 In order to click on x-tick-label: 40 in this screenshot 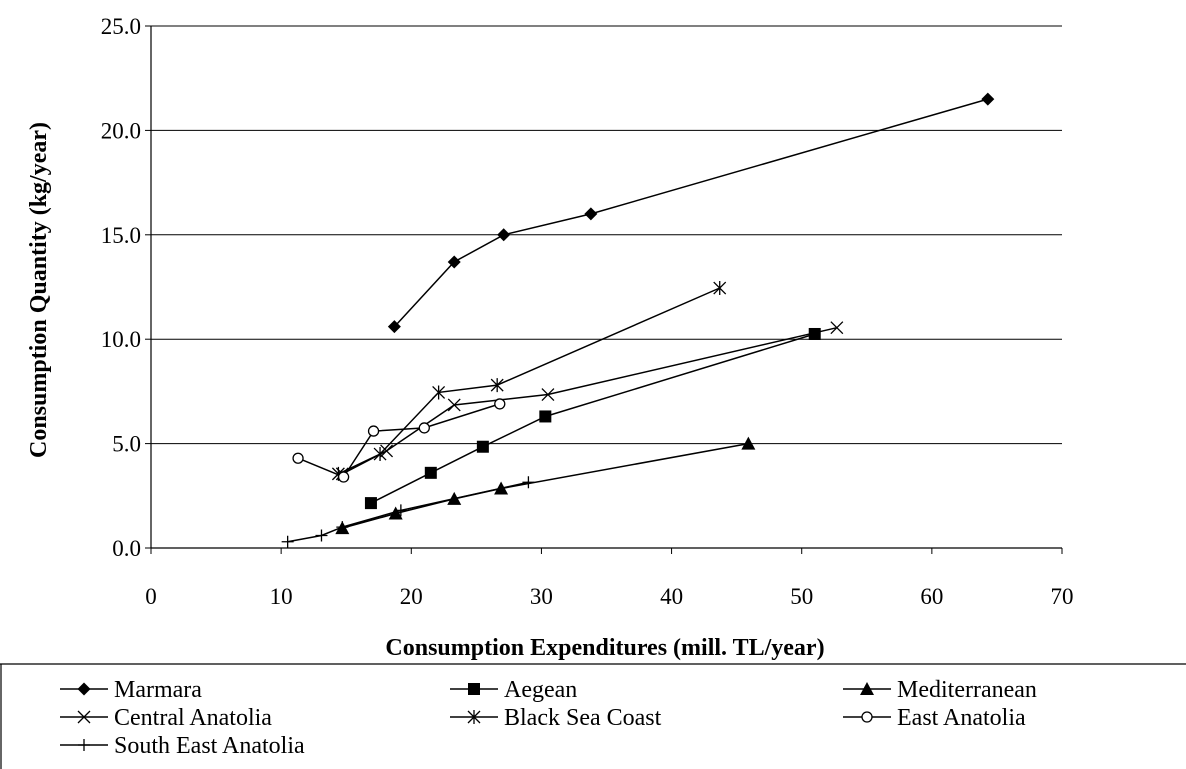, I will do `click(671, 596)`.